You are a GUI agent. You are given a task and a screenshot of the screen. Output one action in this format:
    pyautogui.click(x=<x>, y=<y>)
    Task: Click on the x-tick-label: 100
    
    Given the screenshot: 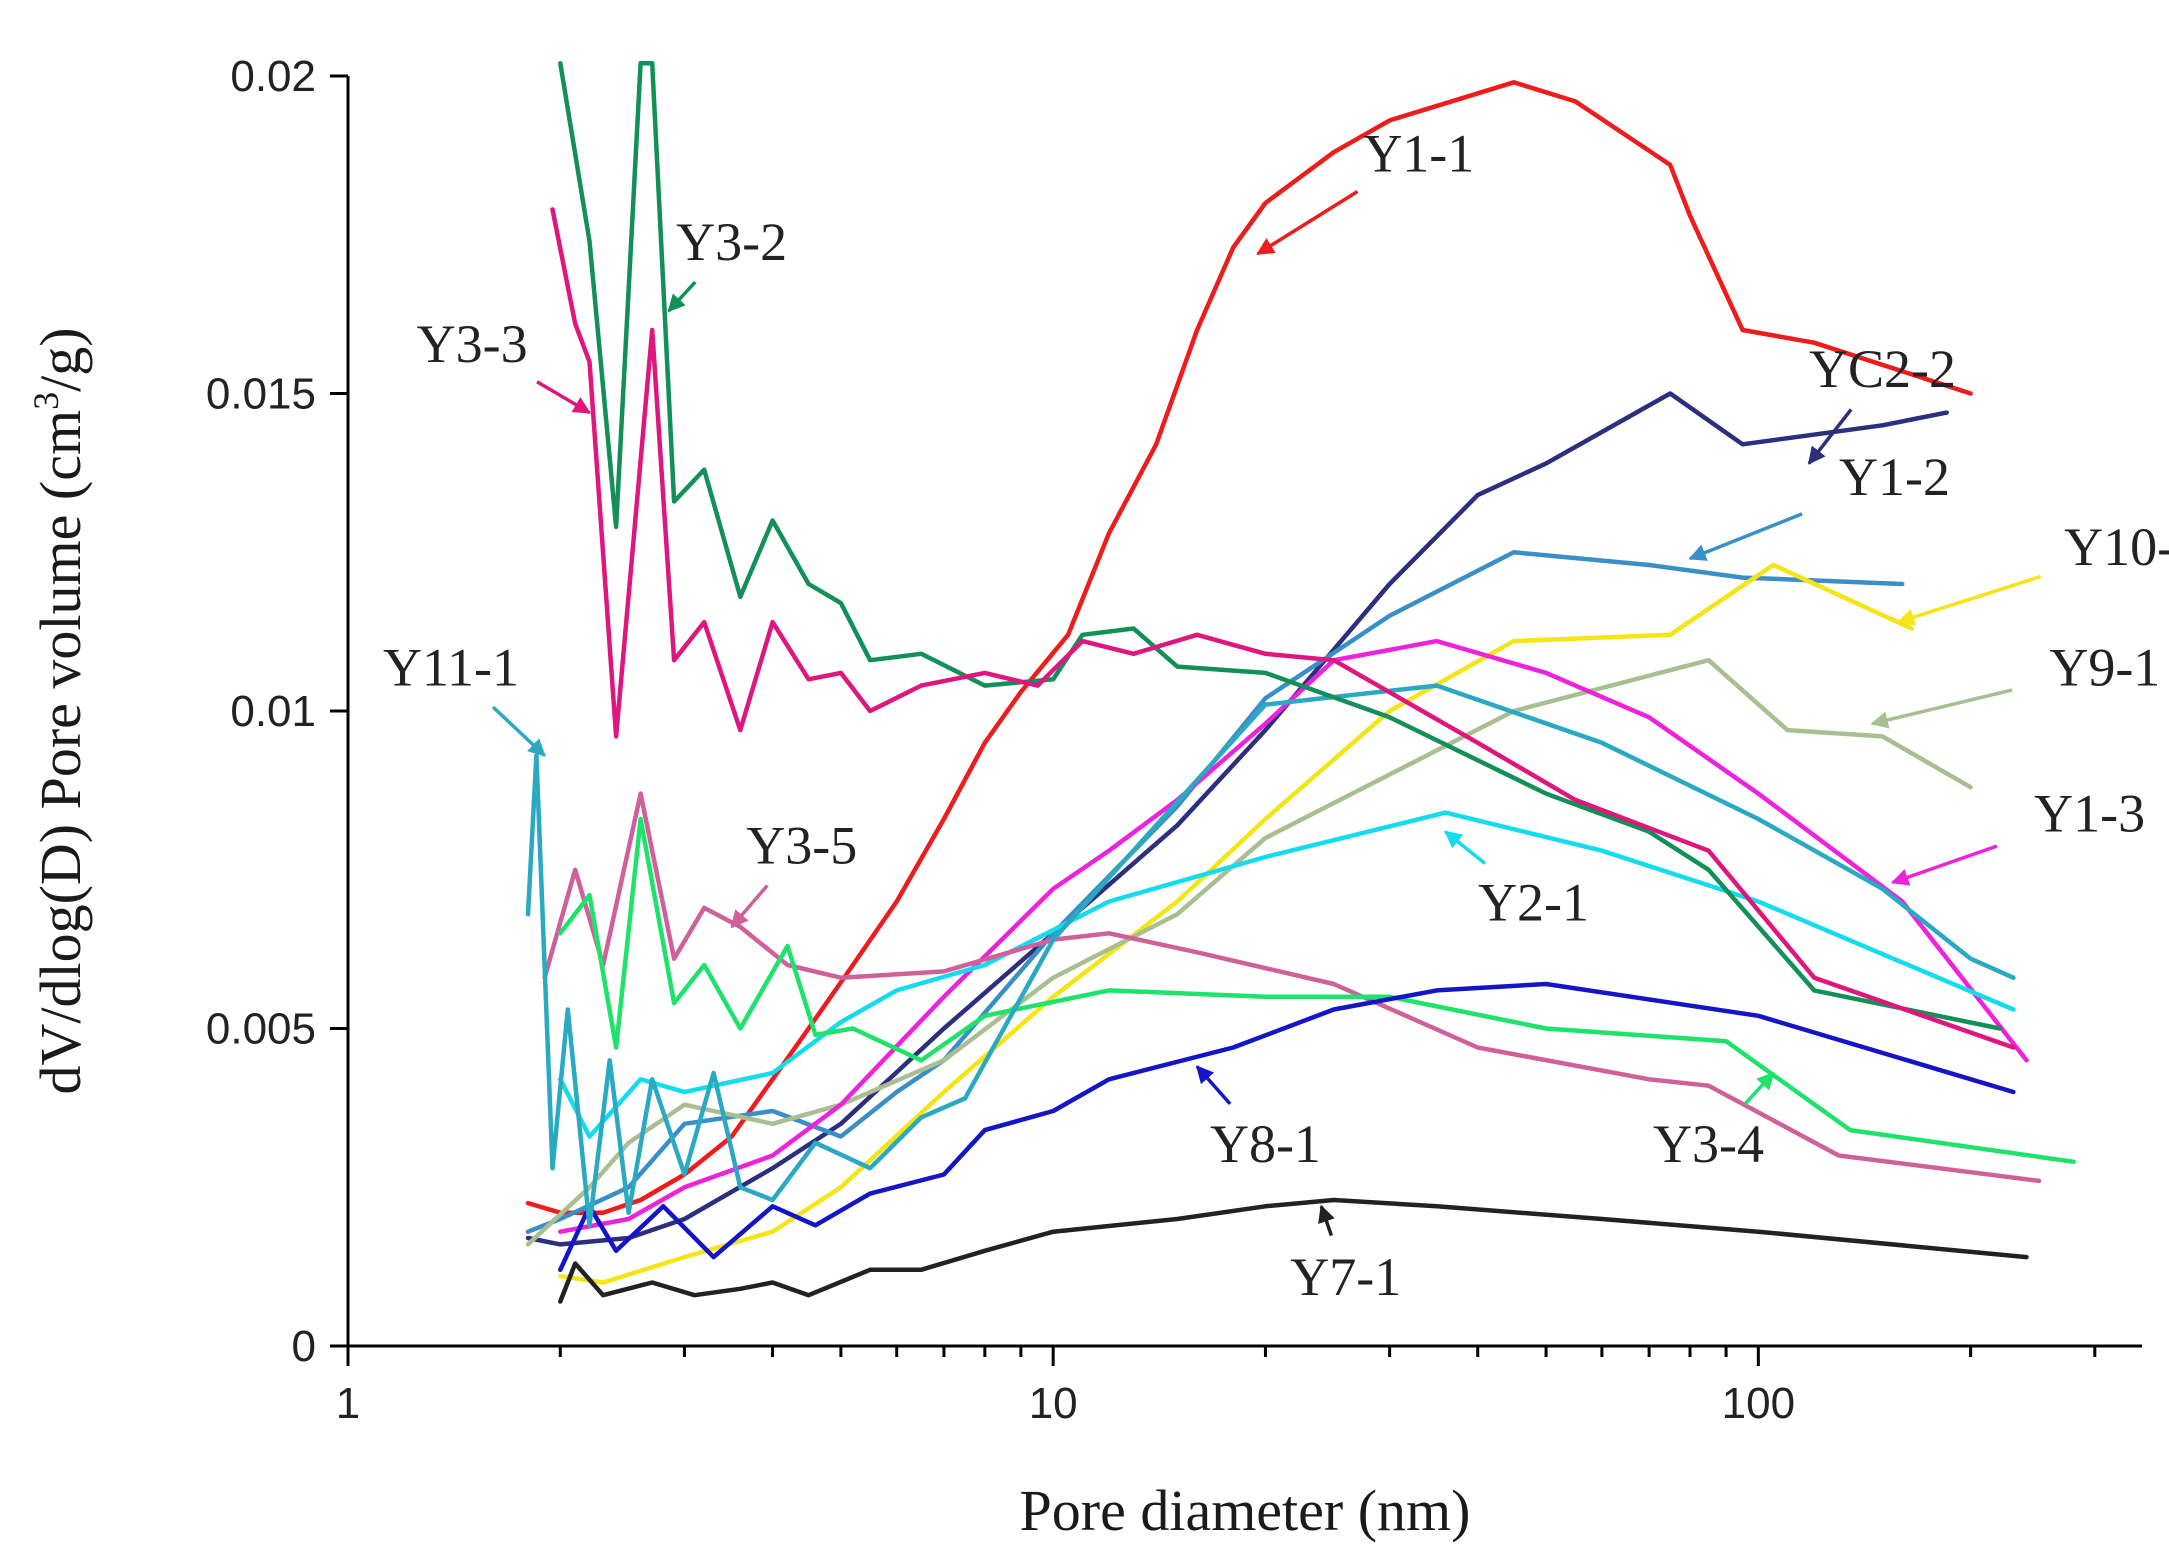 What is the action you would take?
    pyautogui.click(x=1758, y=1403)
    